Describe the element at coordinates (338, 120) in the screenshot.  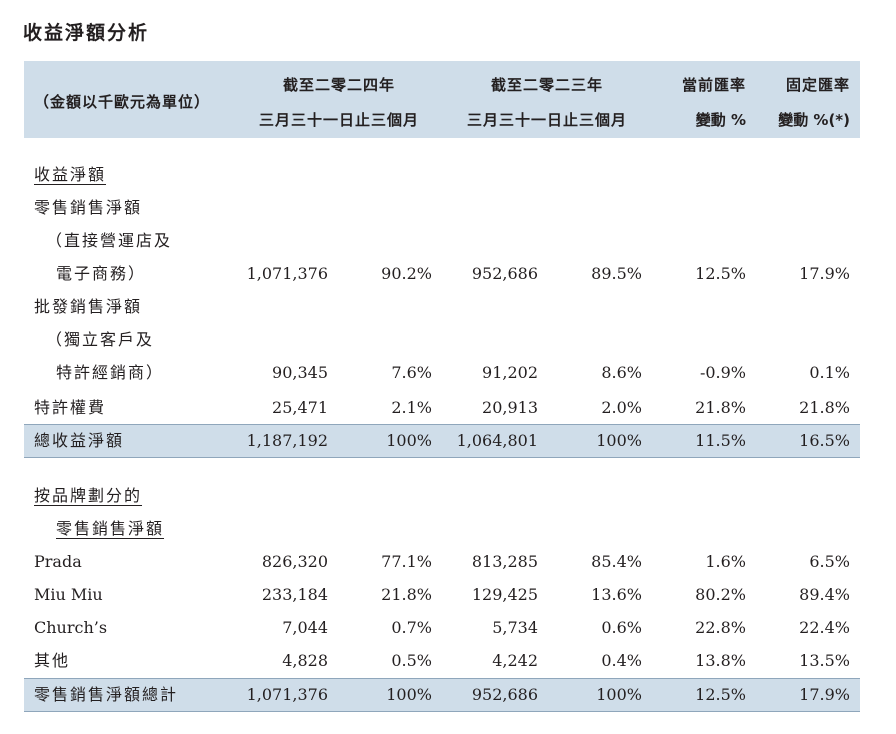
I see `header-2024-line2: 三月三十一日止三個月` at that location.